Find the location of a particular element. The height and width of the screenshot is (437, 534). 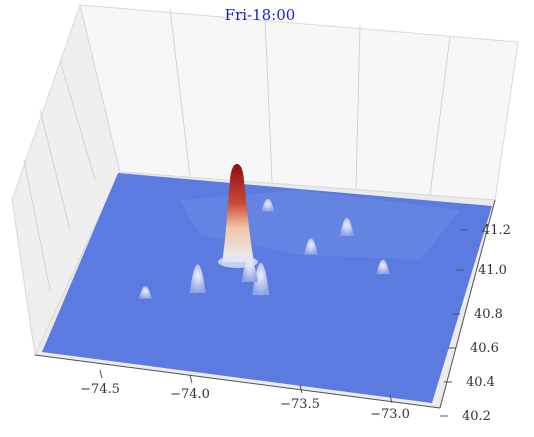

x-tick-label: −73.5 is located at coordinates (300, 404).